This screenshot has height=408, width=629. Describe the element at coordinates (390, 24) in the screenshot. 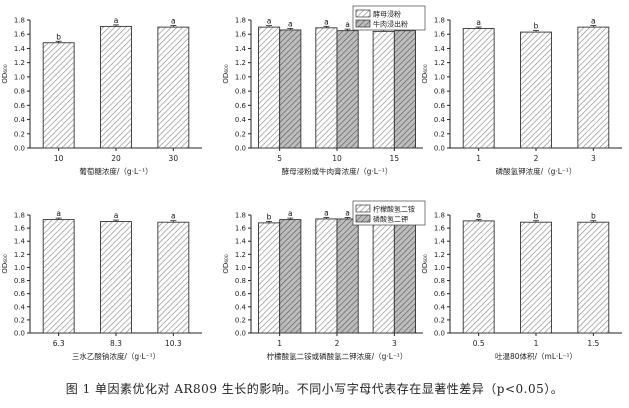

I see `legend-label: 牛肉浸出粉` at that location.